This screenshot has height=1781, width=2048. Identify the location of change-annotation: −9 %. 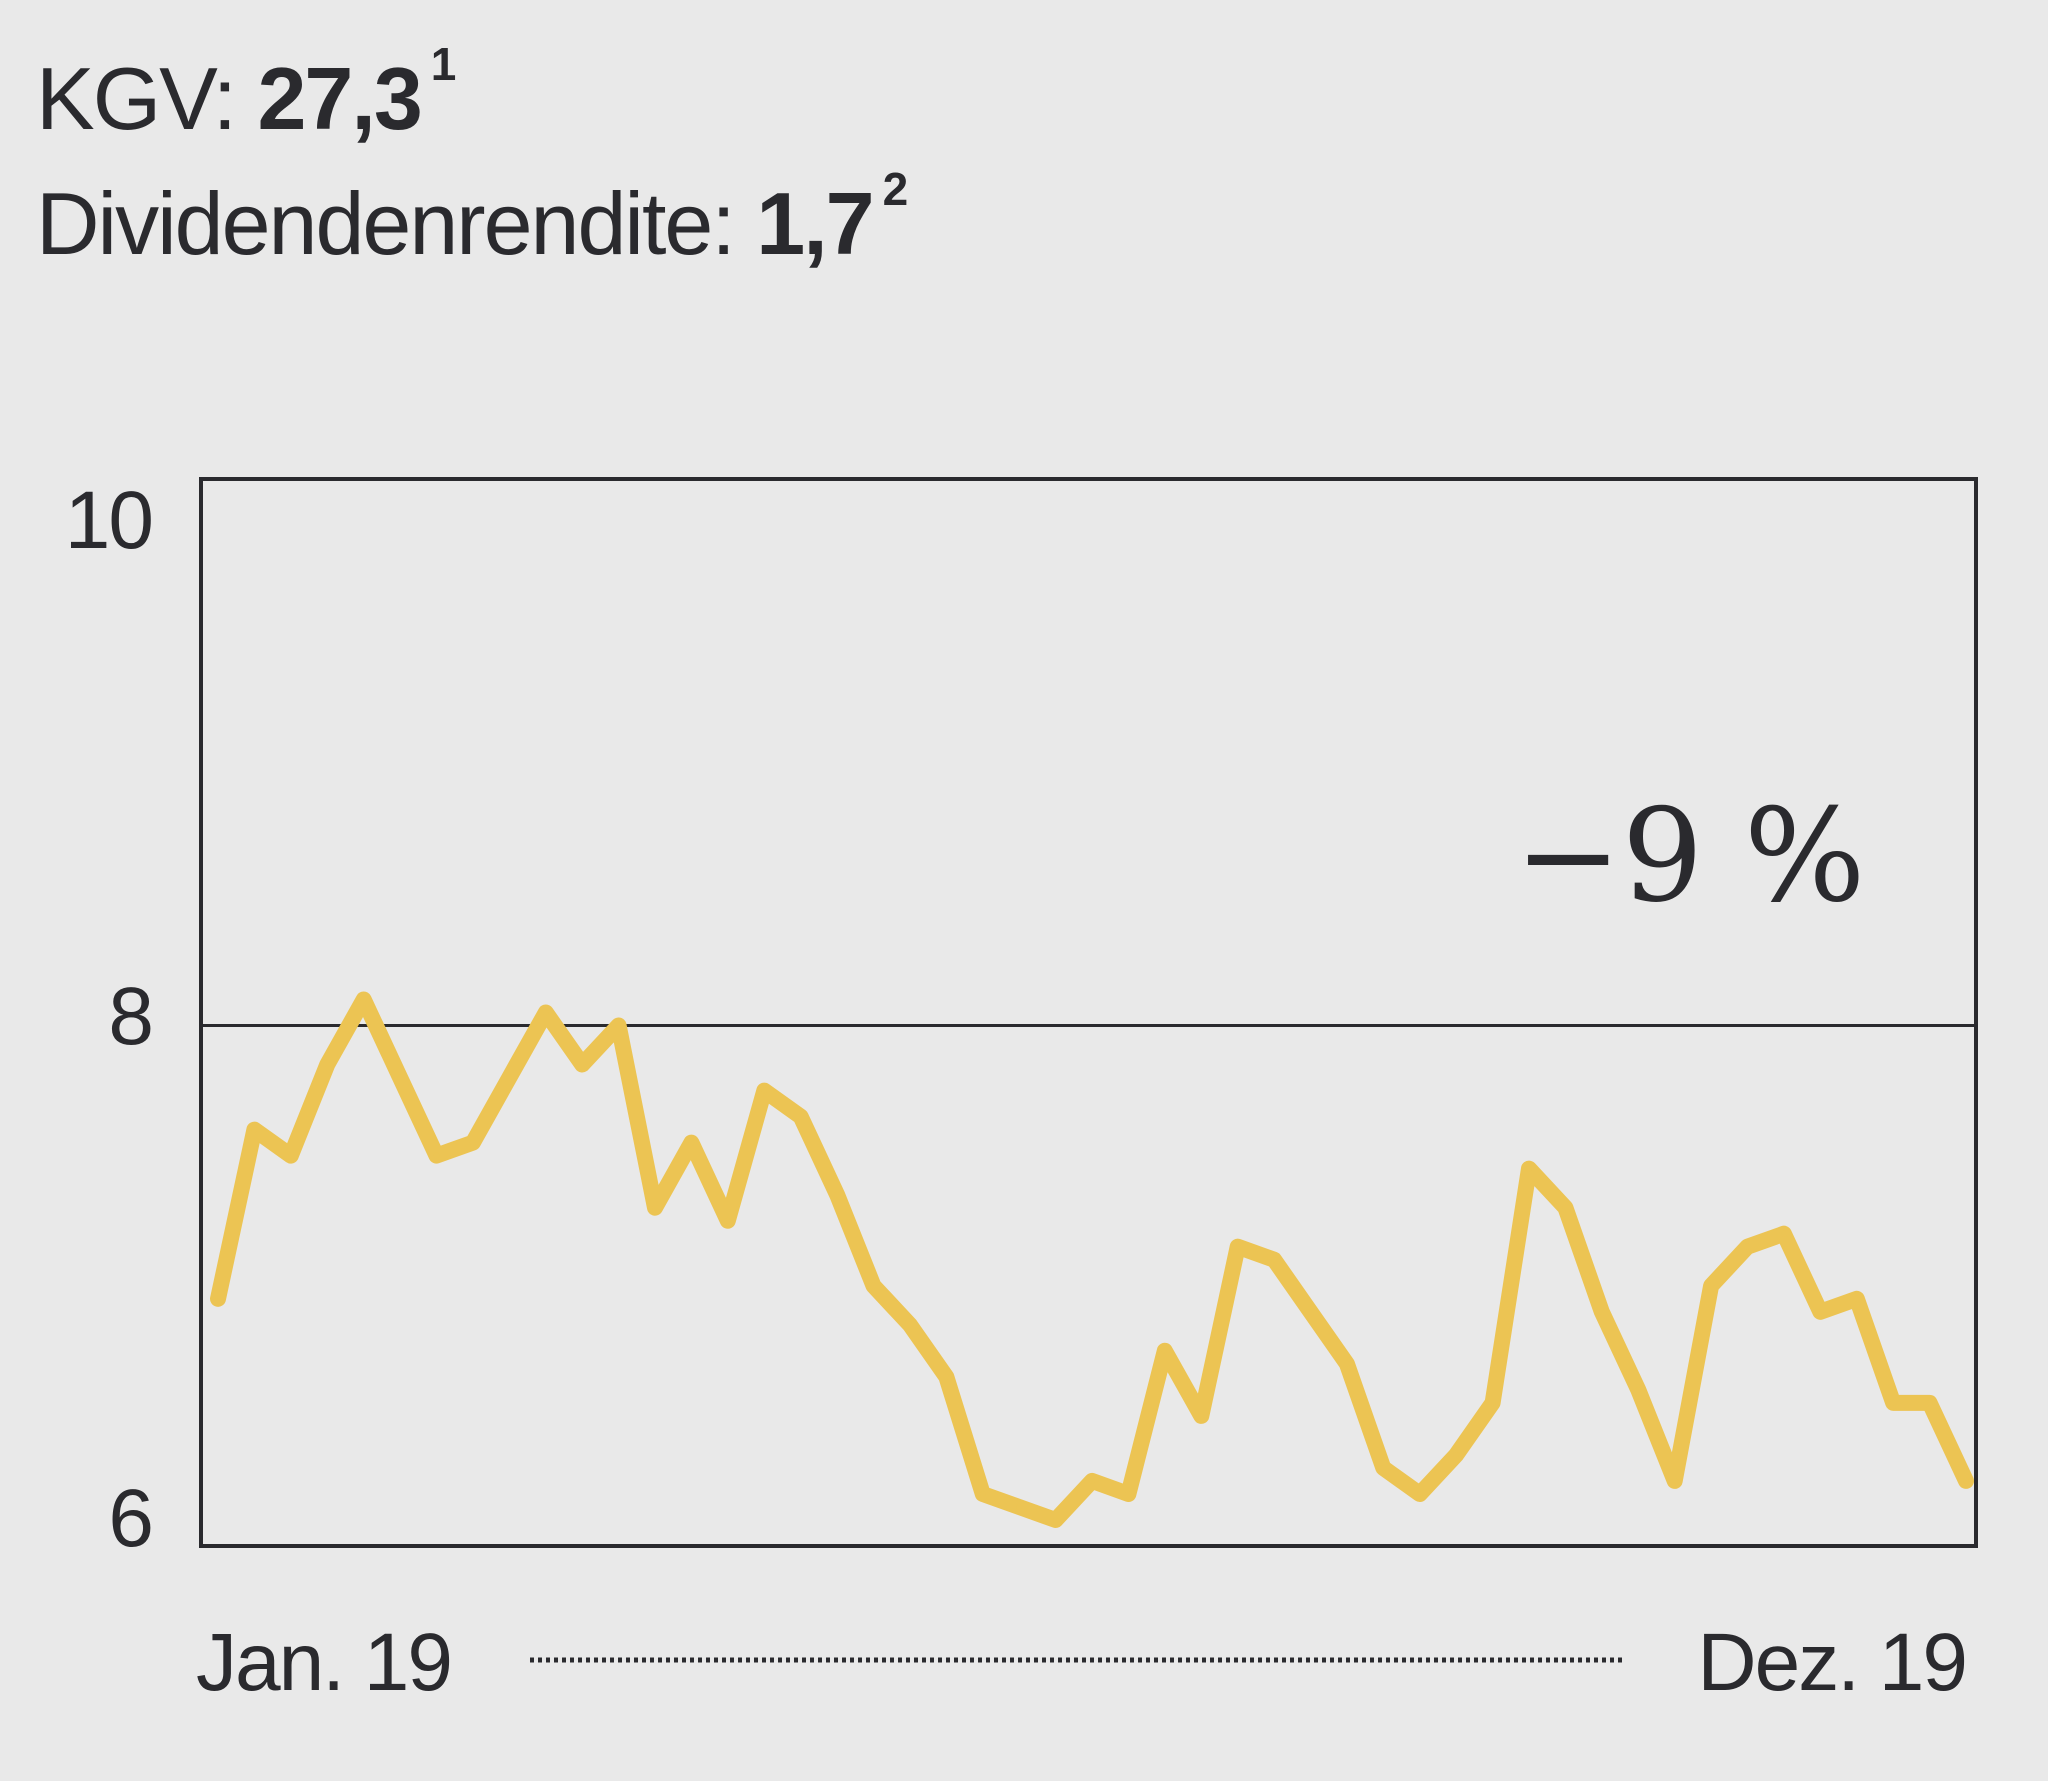
(1690, 856).